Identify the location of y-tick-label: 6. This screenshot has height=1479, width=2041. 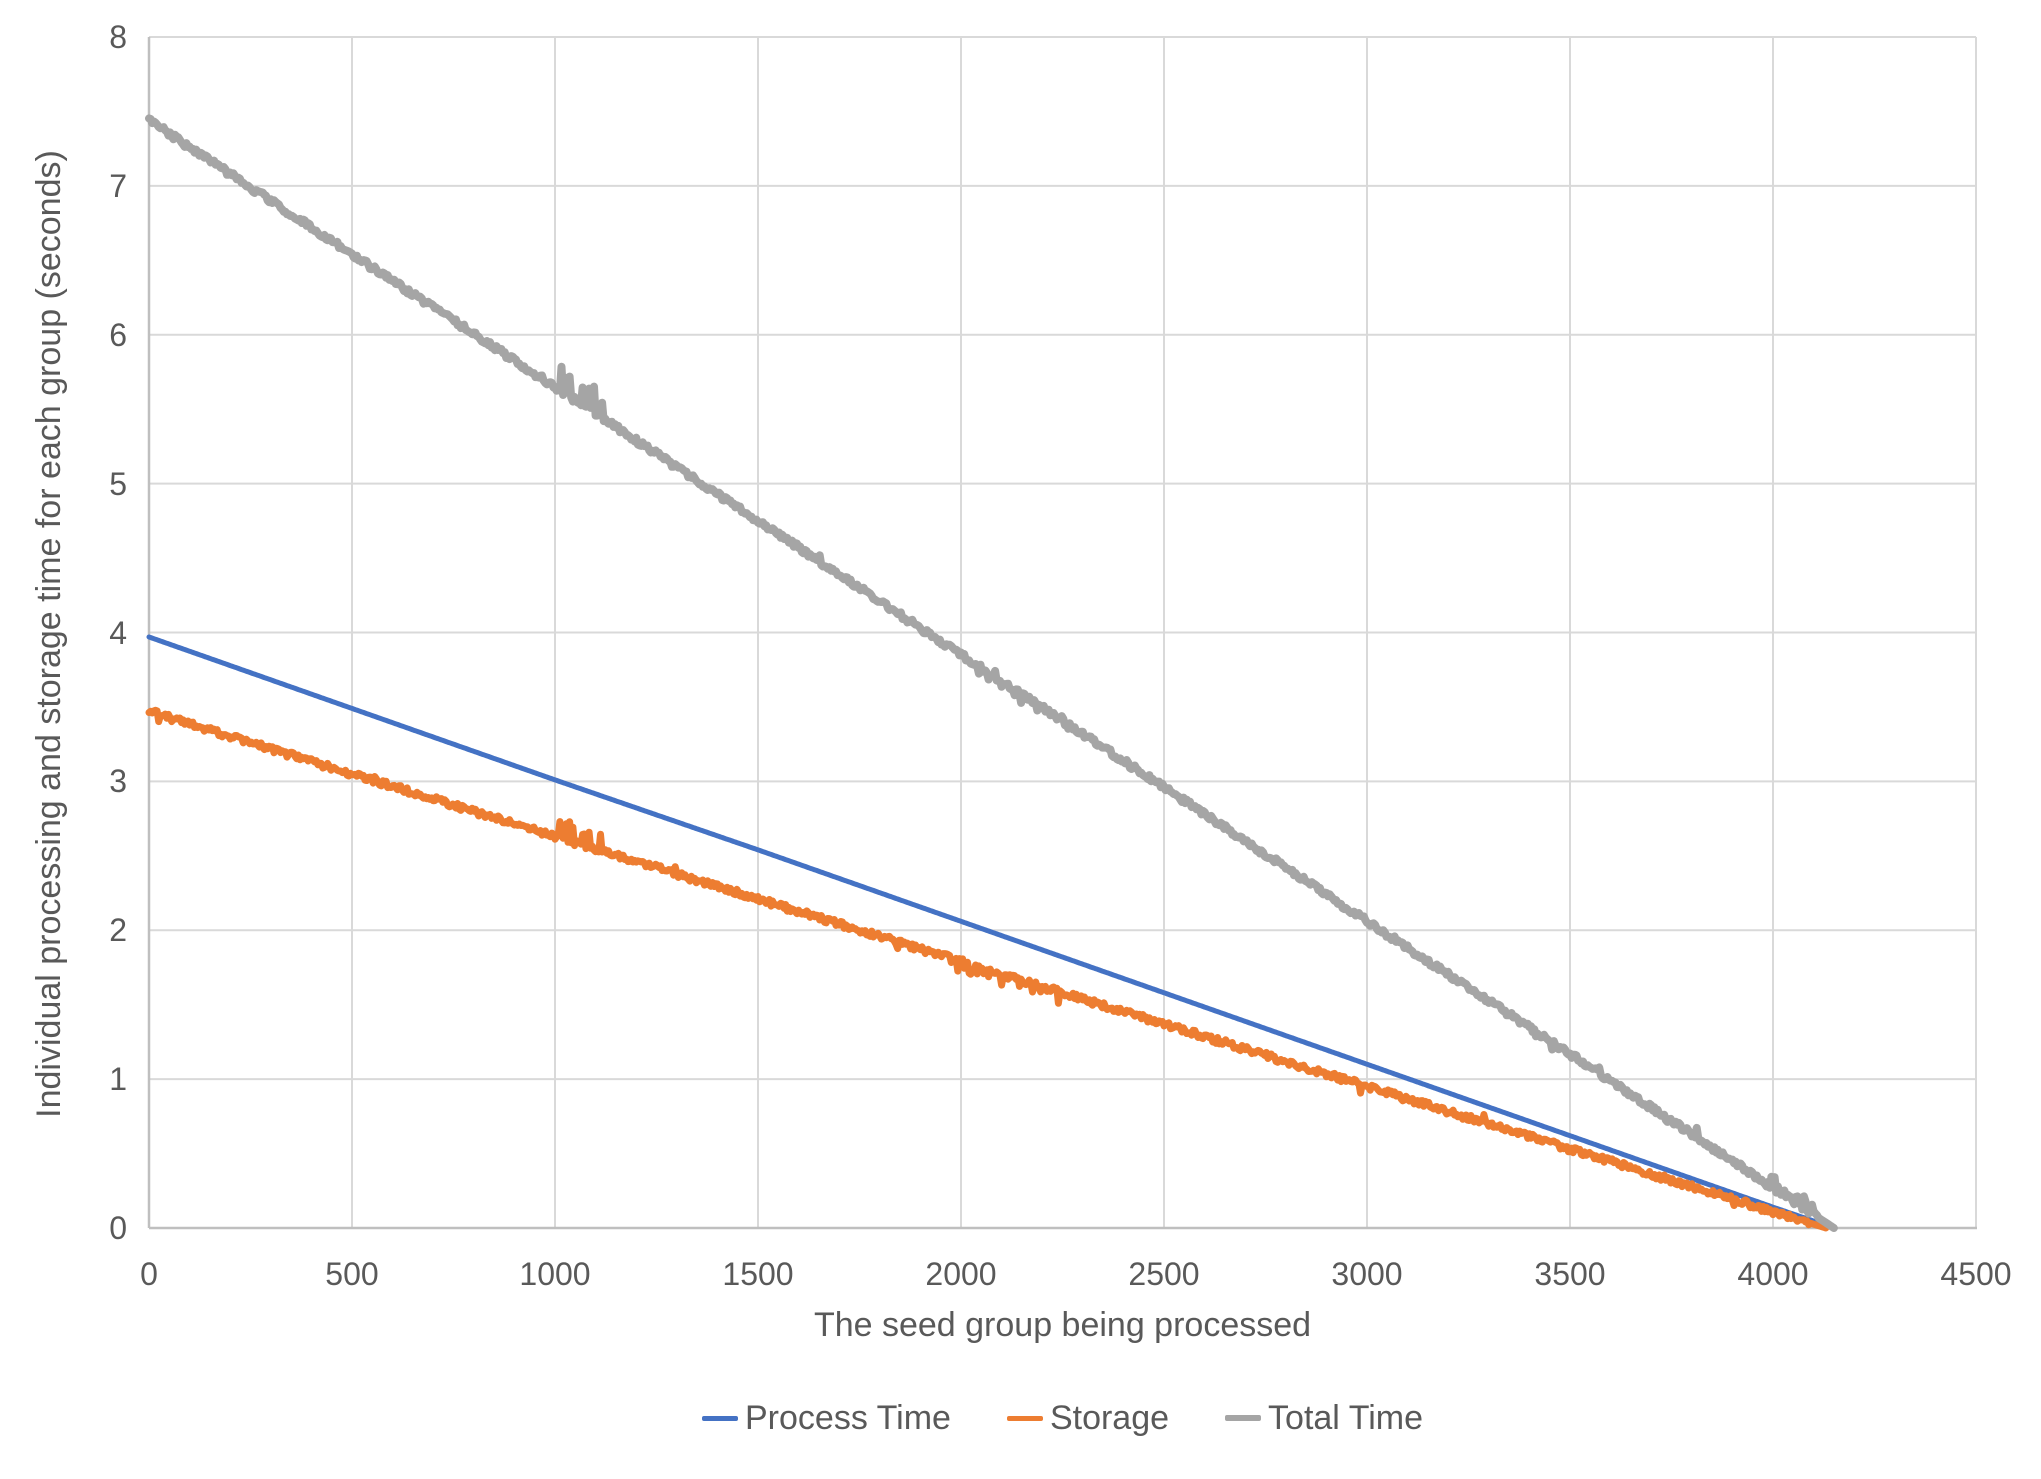
(118, 334).